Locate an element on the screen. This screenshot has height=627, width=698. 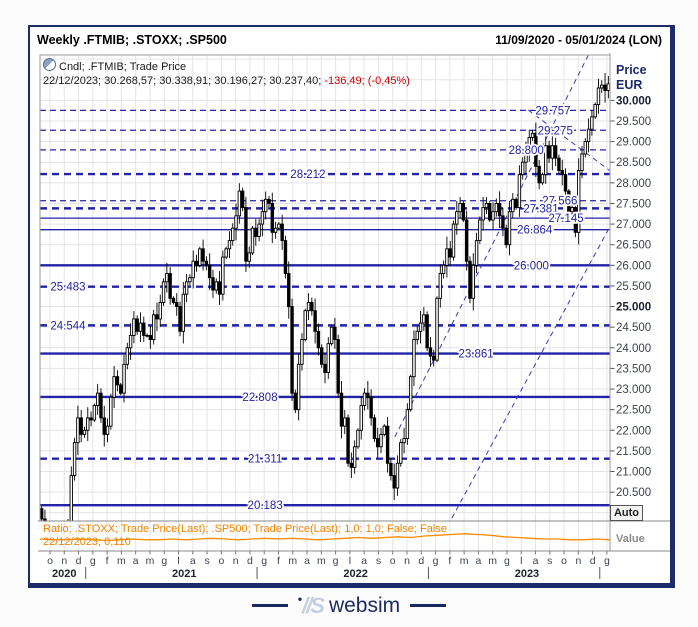
footer-rule-right is located at coordinates (428, 605).